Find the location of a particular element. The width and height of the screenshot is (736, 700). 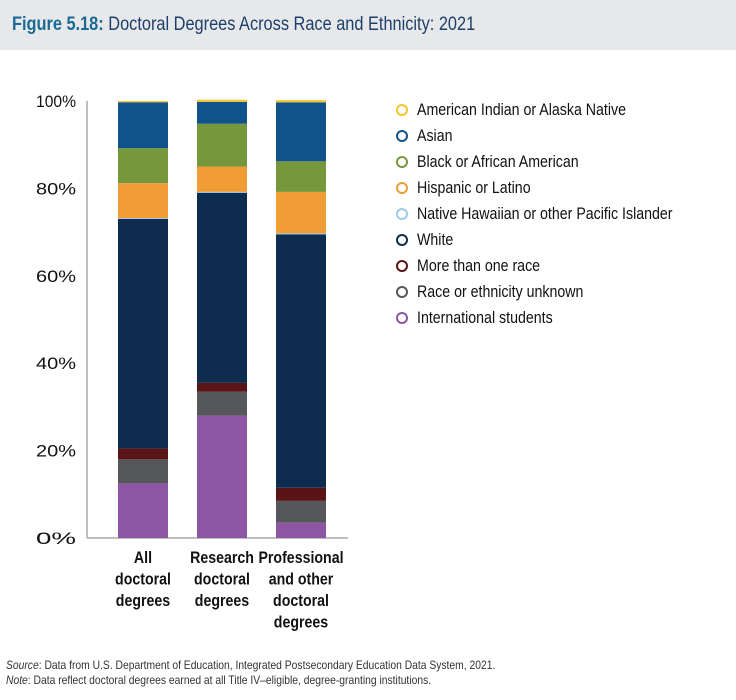

legend-item-hispanic-or-latino: Hispanic or Latino is located at coordinates (555, 188).